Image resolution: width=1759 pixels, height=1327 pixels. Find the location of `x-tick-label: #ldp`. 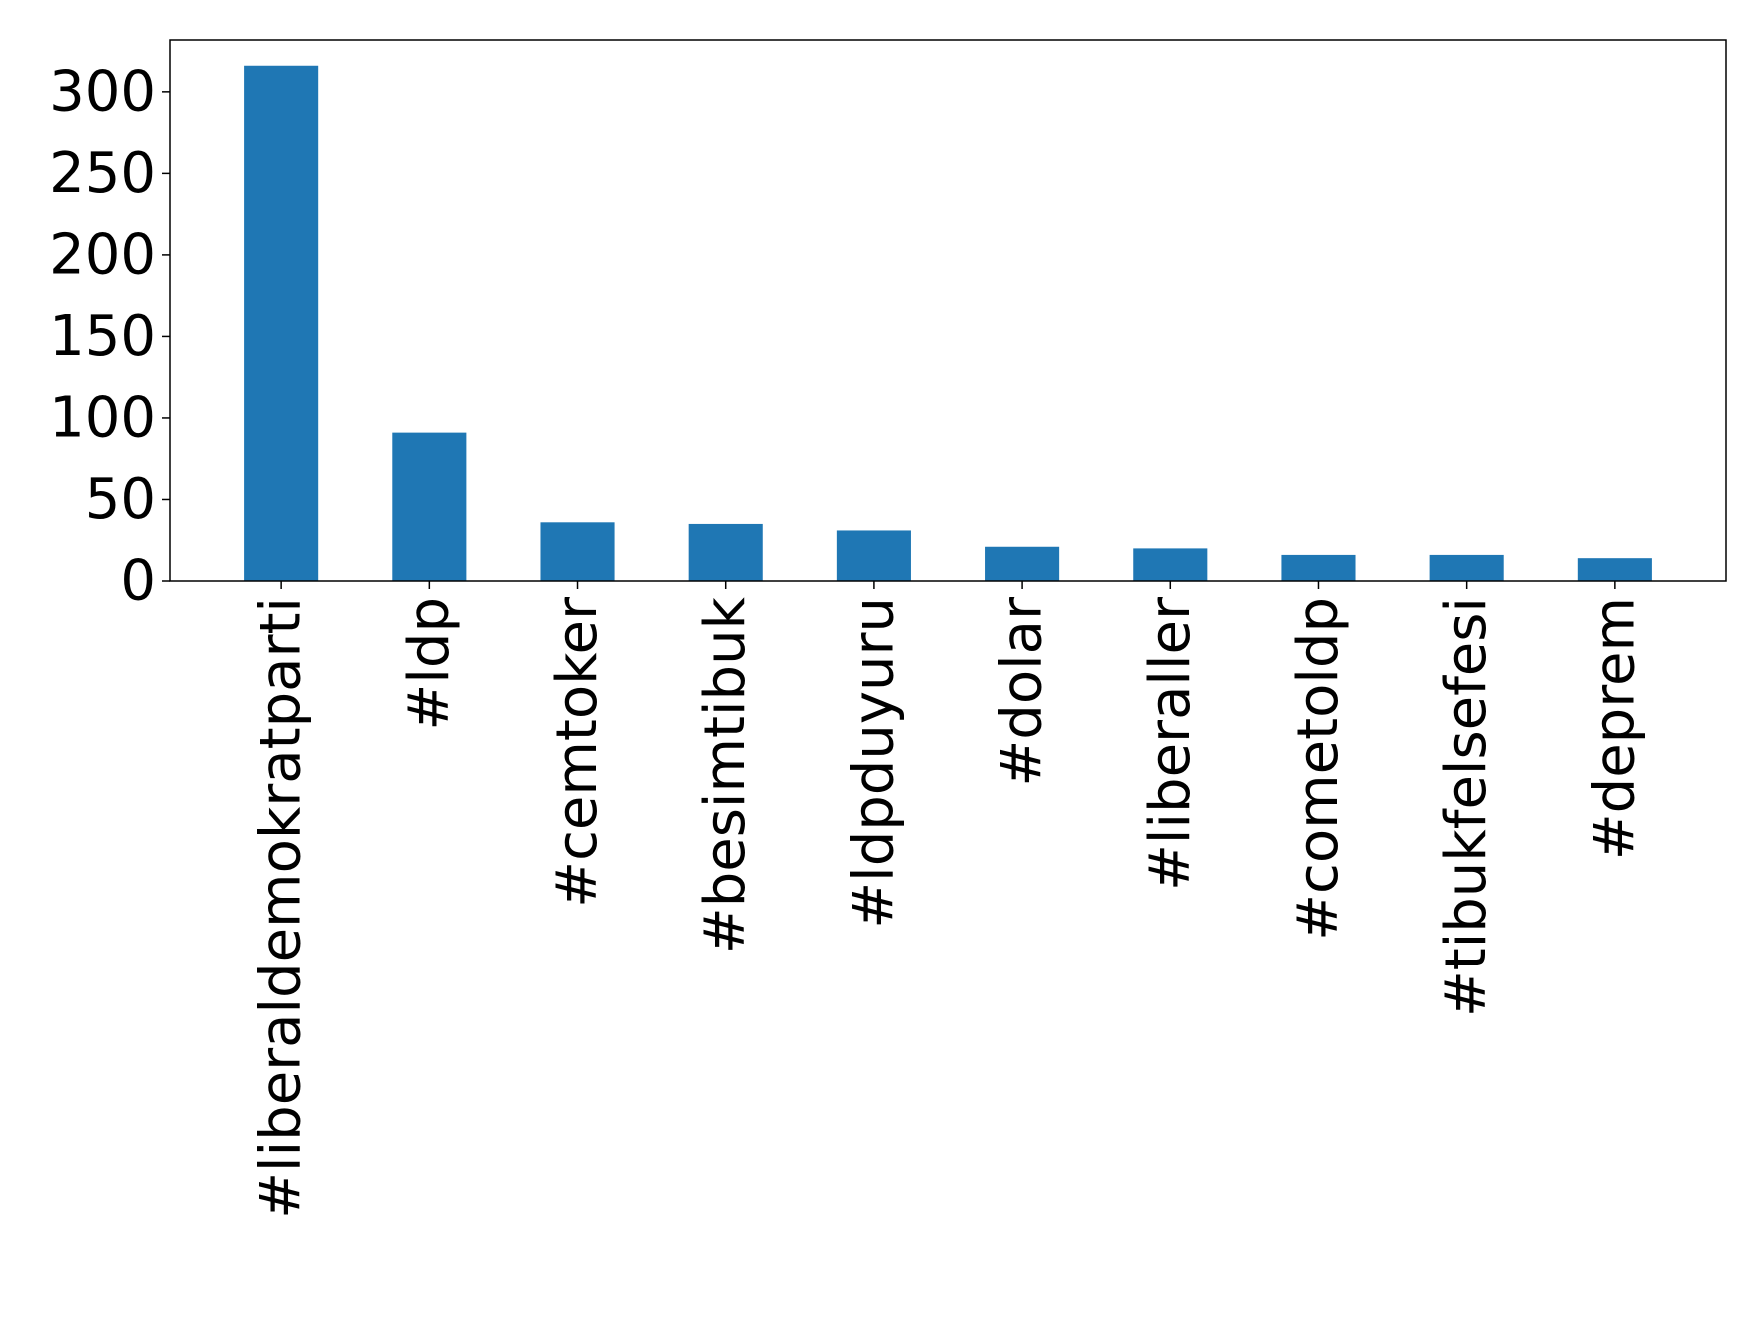

x-tick-label: #ldp is located at coordinates (429, 664).